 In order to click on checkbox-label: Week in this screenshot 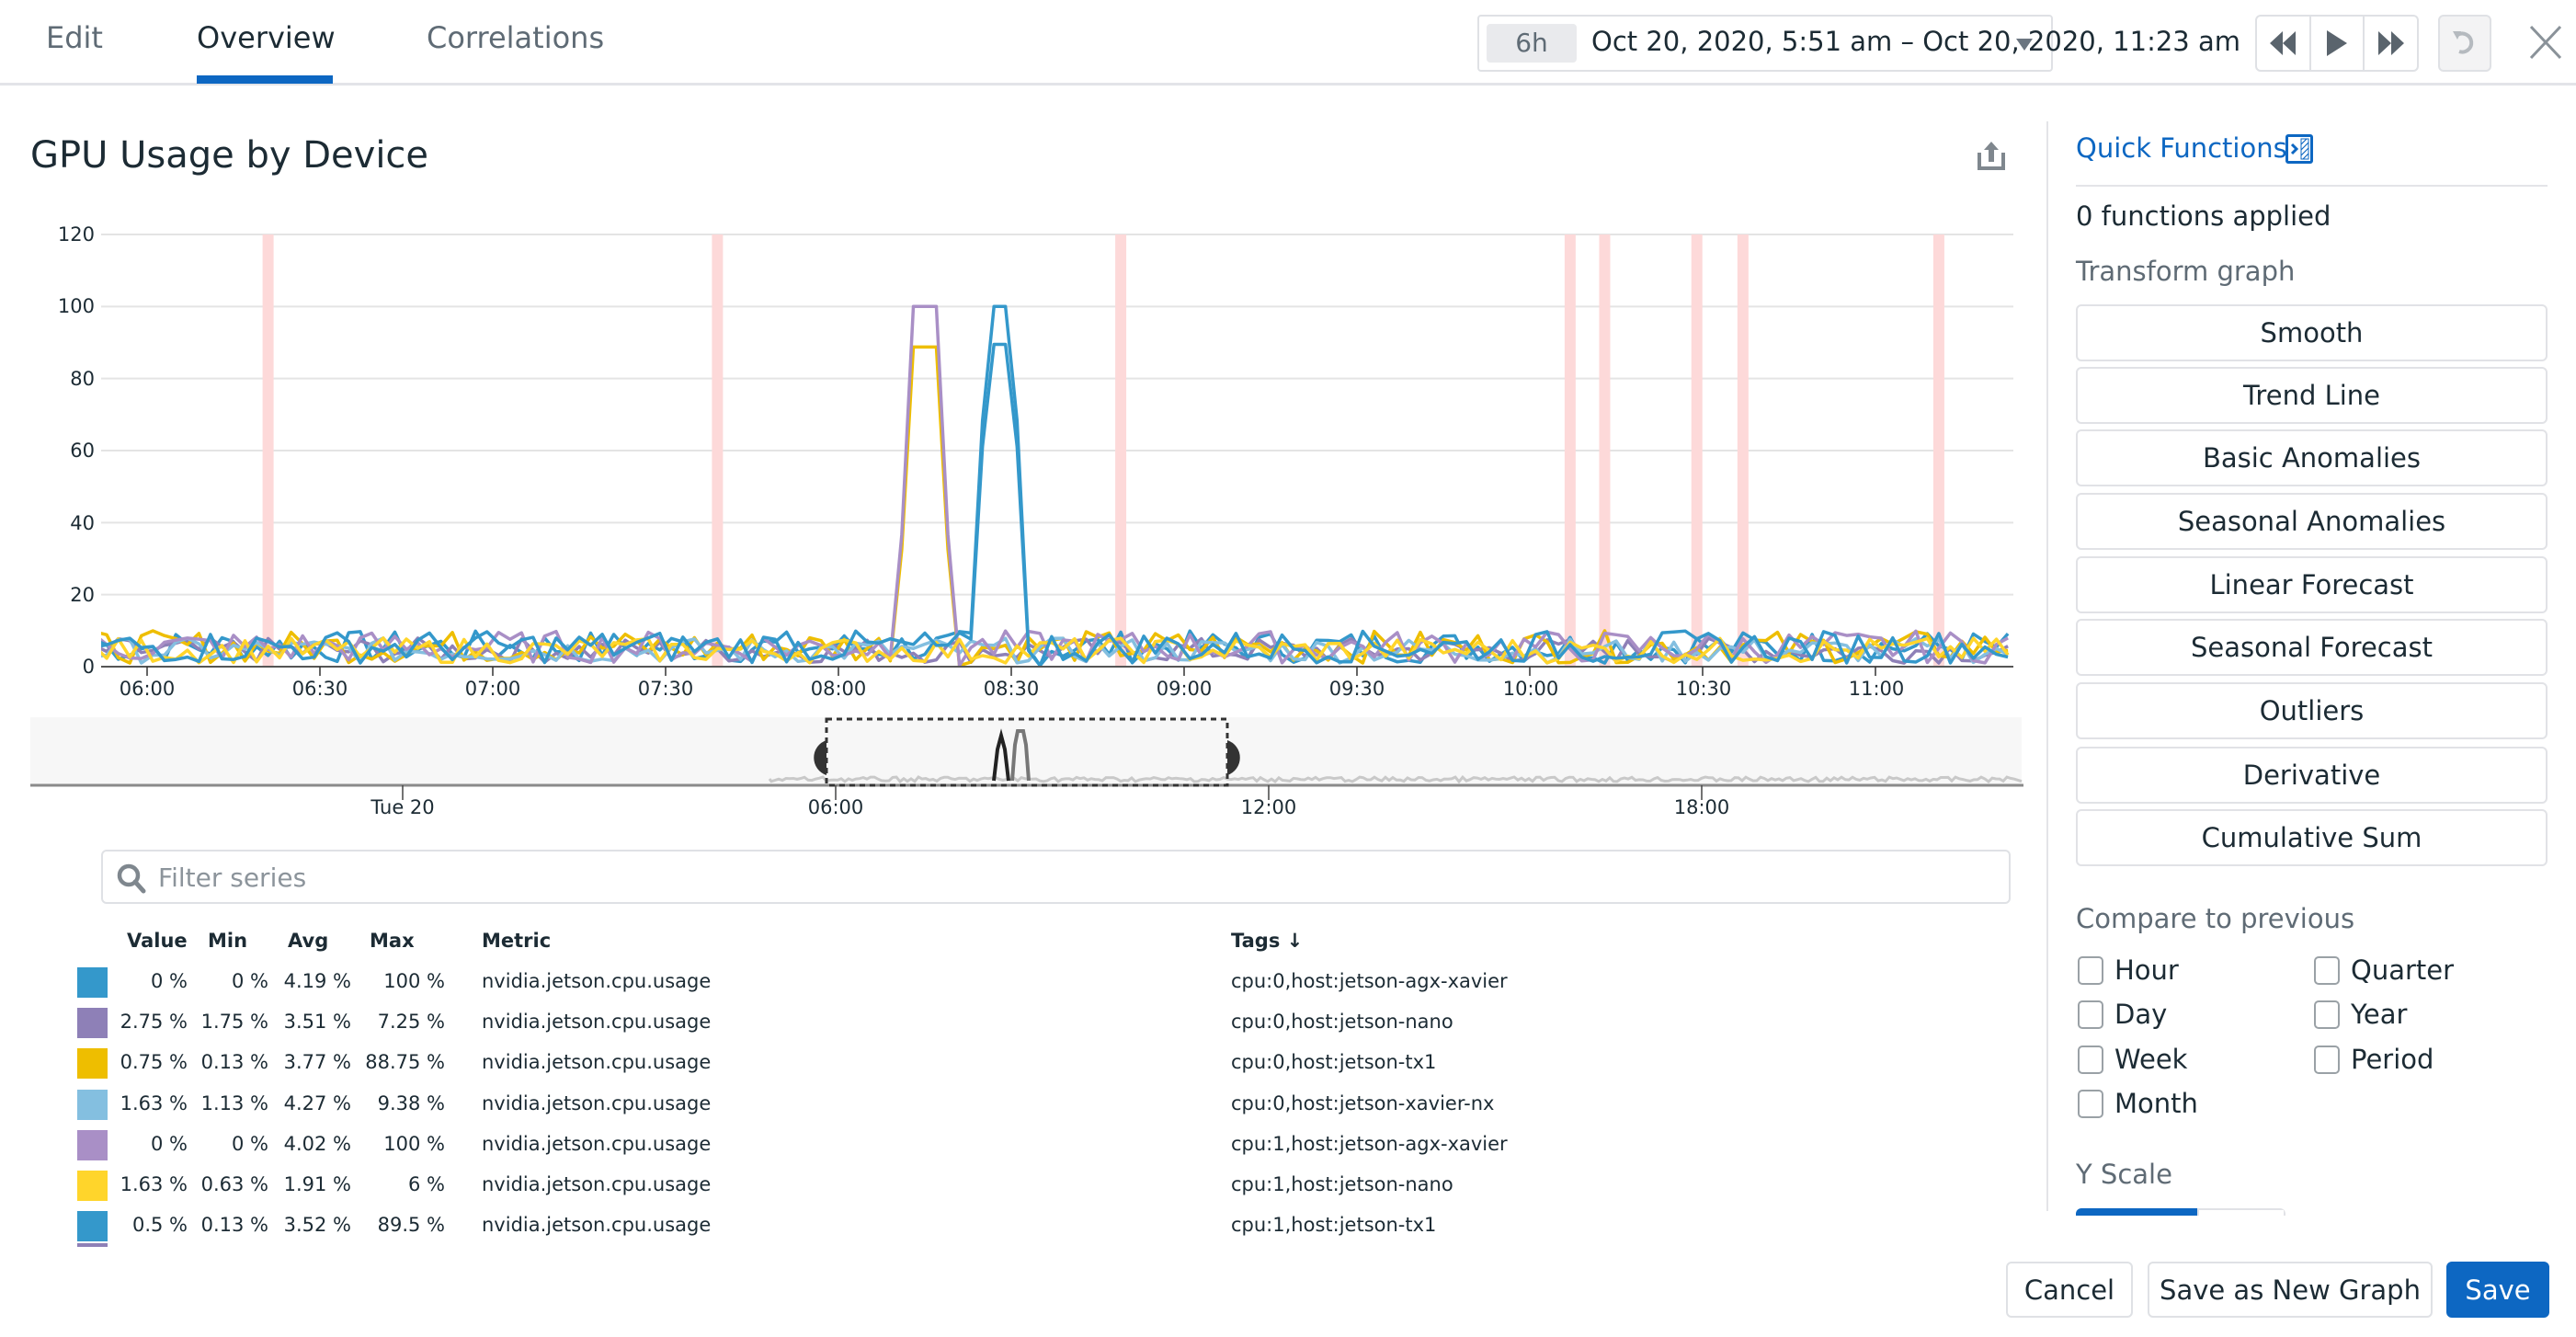, I will do `click(2151, 1059)`.